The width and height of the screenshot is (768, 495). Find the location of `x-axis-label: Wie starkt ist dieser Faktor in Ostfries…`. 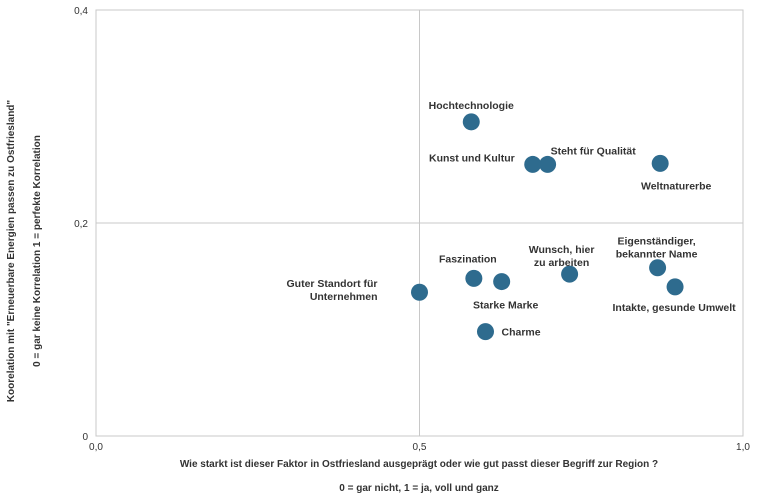

x-axis-label: Wie starkt ist dieser Faktor in Ostfries… is located at coordinates (419, 464).